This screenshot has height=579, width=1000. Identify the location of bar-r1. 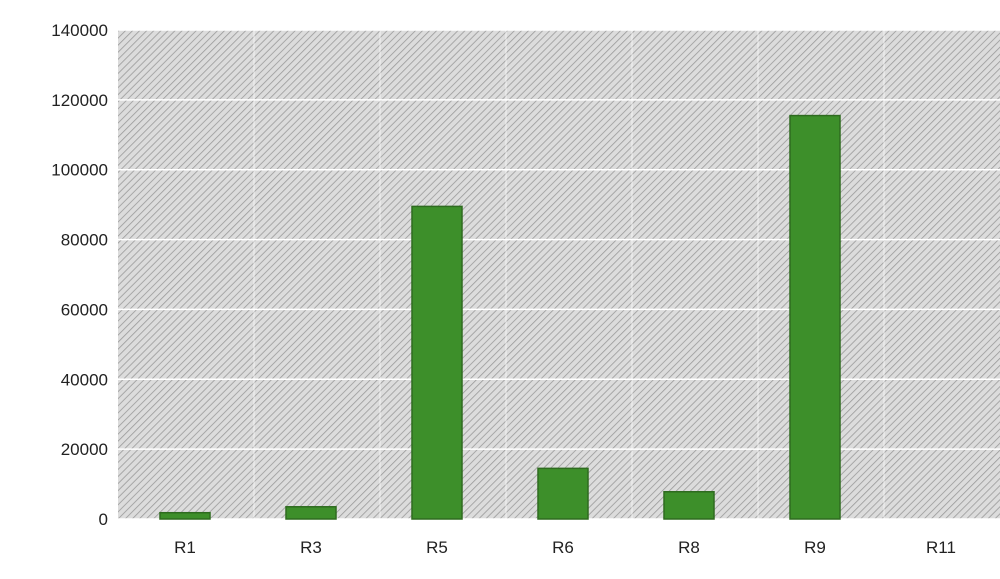
(185, 515).